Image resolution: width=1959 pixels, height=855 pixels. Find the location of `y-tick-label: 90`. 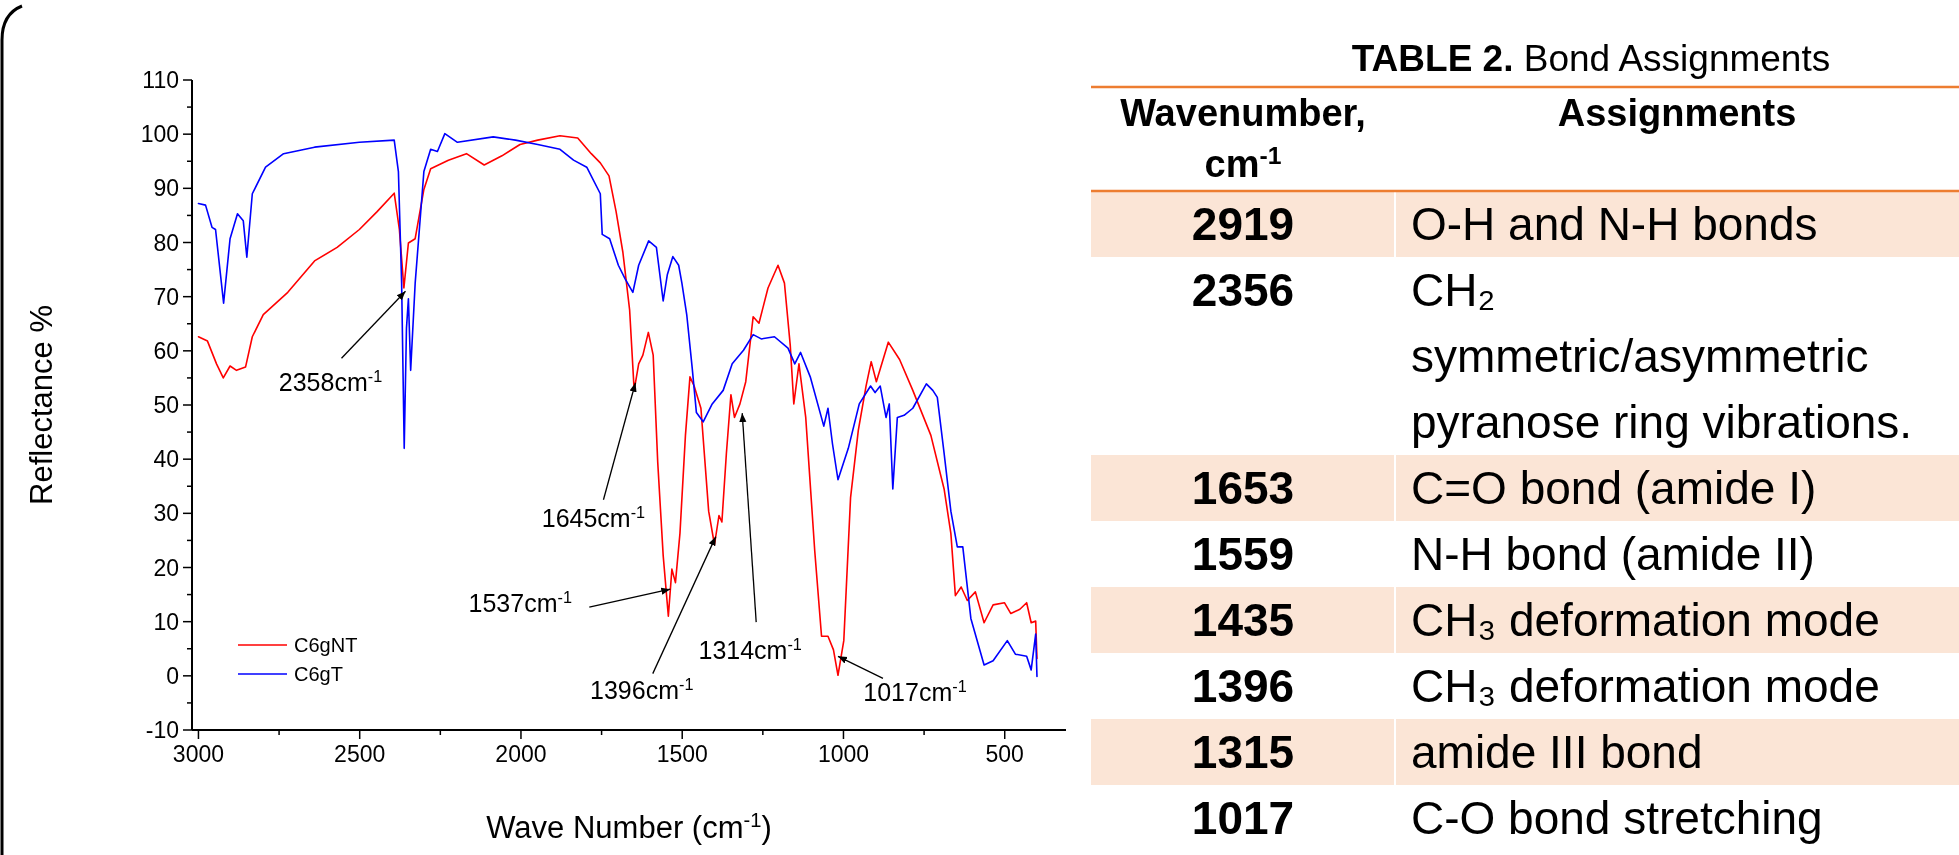

y-tick-label: 90 is located at coordinates (166, 188).